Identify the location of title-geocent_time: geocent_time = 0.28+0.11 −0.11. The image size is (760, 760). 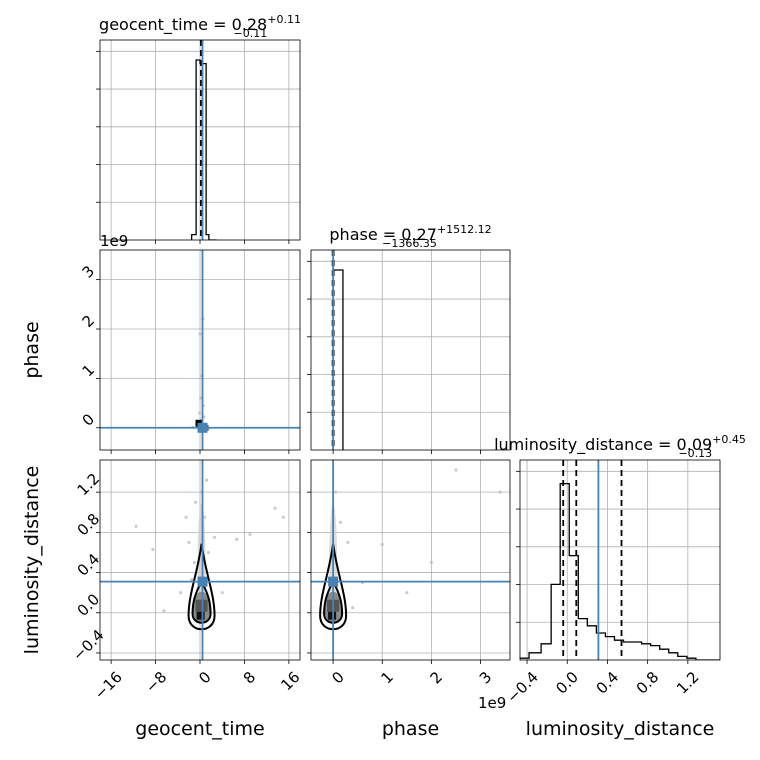
(200, 26).